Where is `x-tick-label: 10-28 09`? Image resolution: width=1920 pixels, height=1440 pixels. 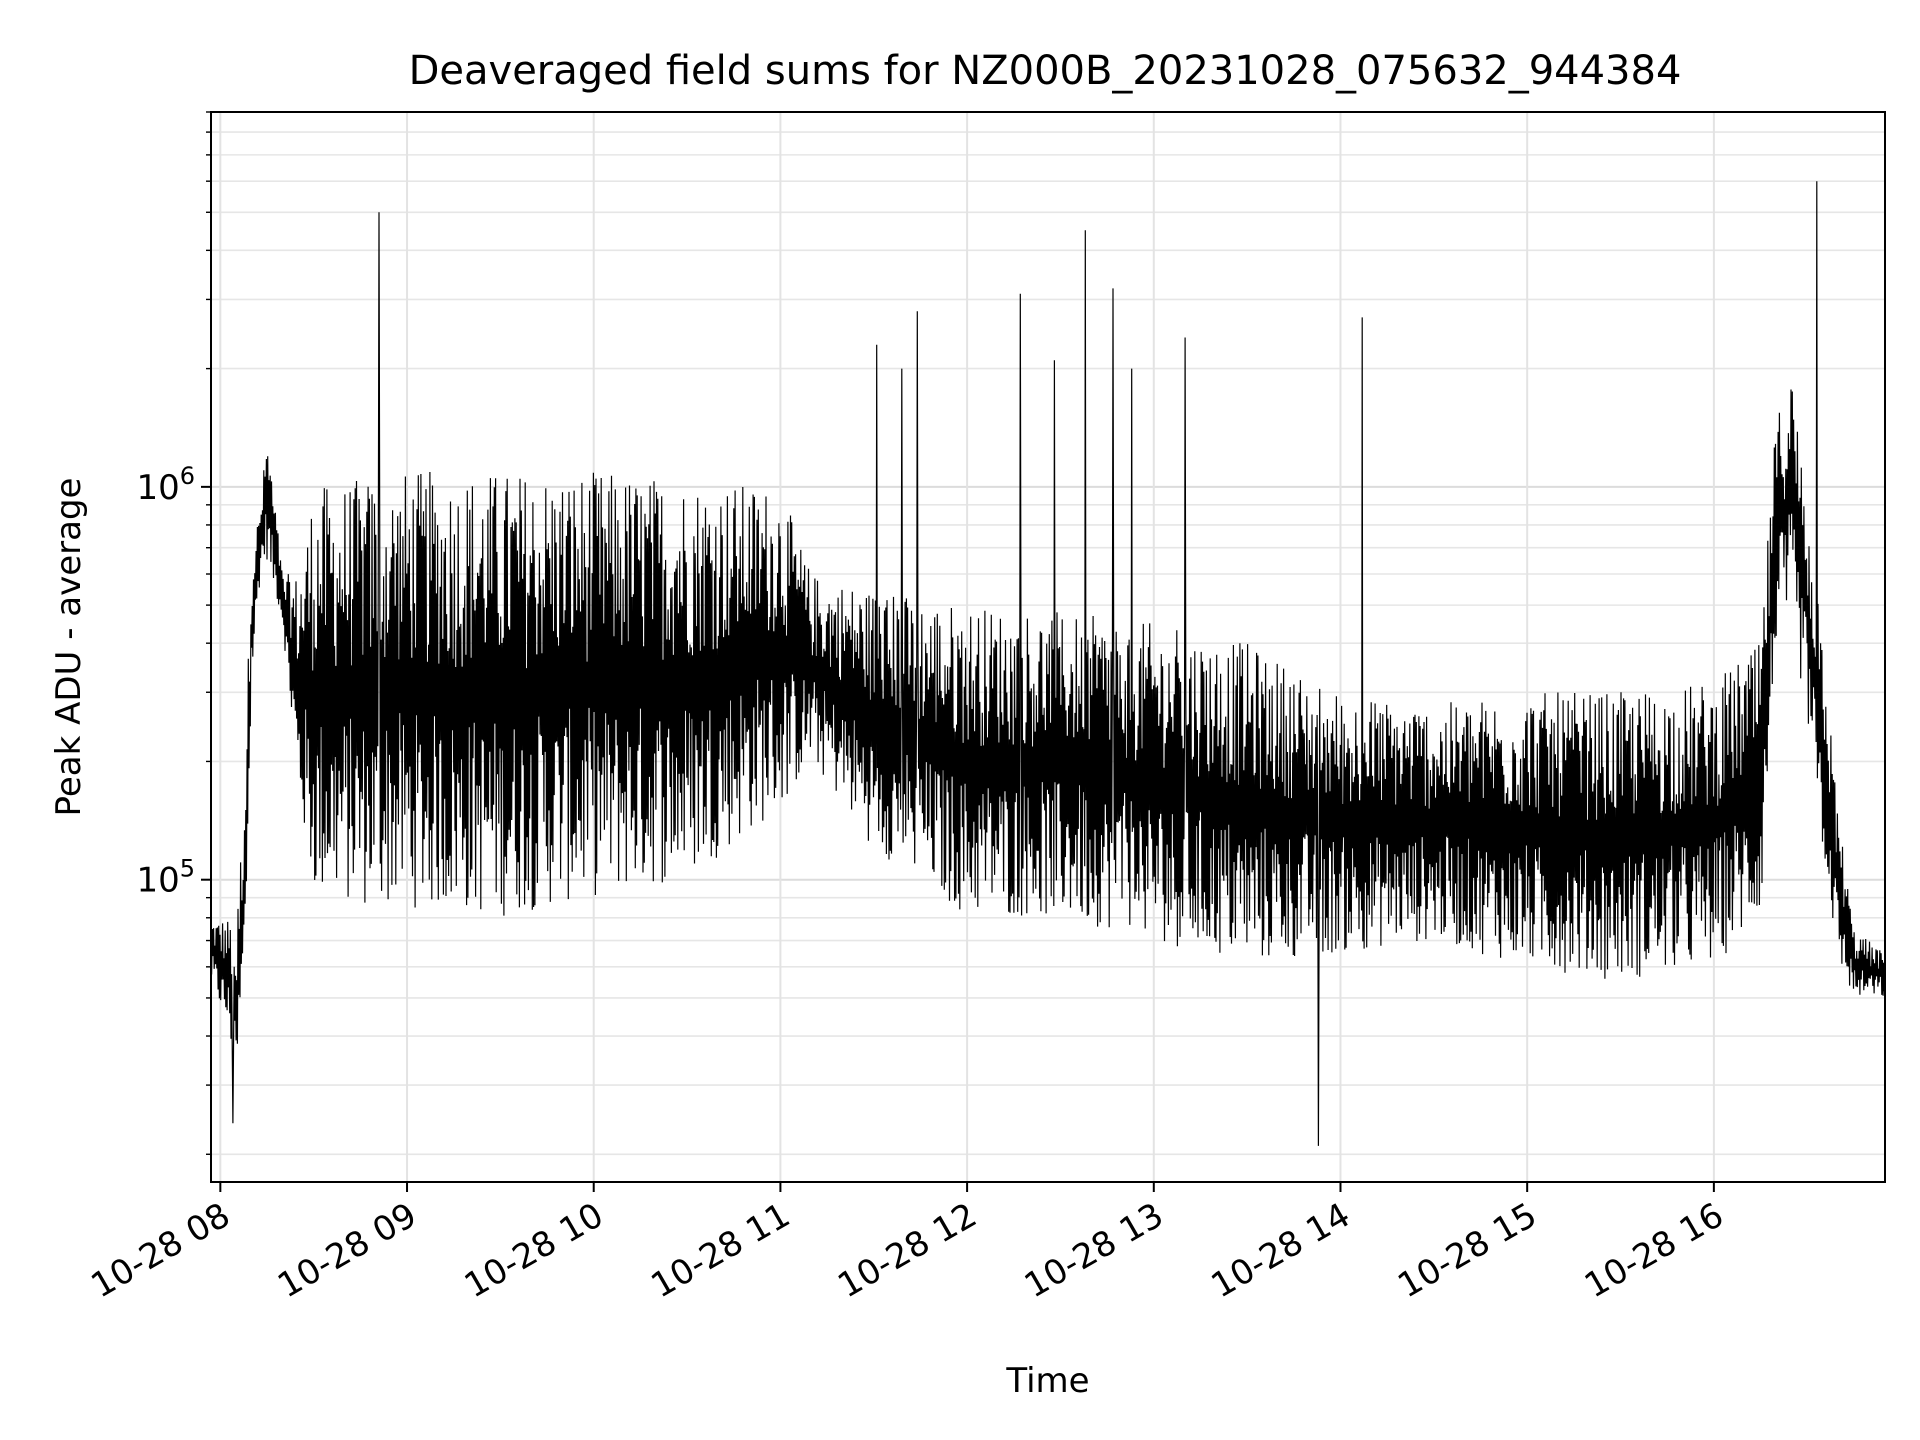
x-tick-label: 10-28 09 is located at coordinates (347, 1250).